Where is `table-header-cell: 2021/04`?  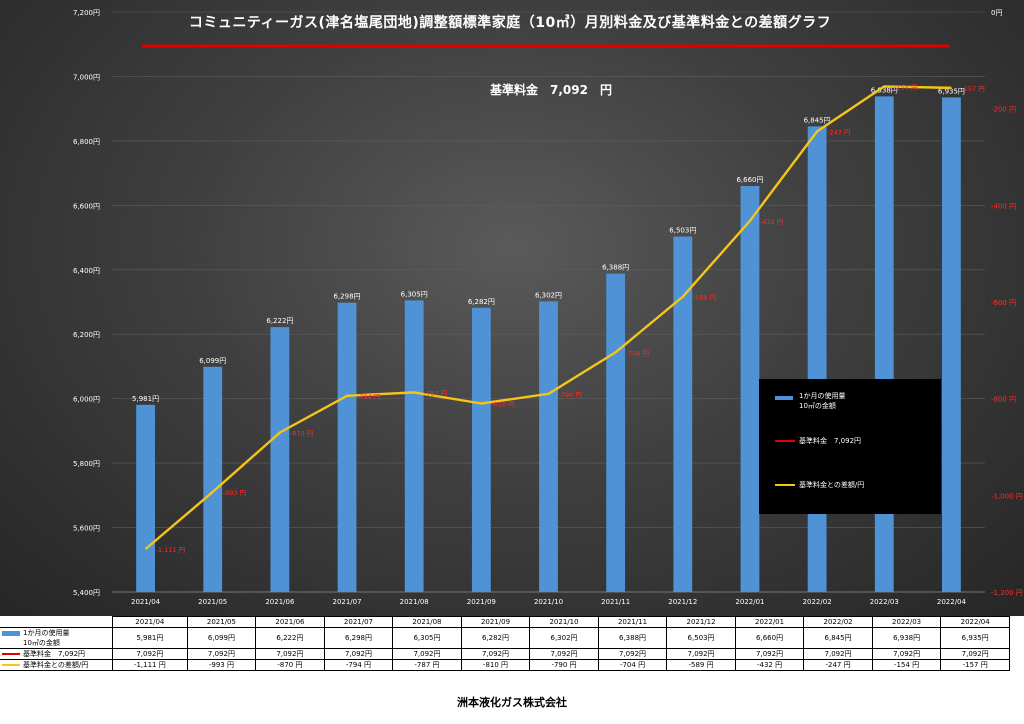 table-header-cell: 2021/04 is located at coordinates (150, 622).